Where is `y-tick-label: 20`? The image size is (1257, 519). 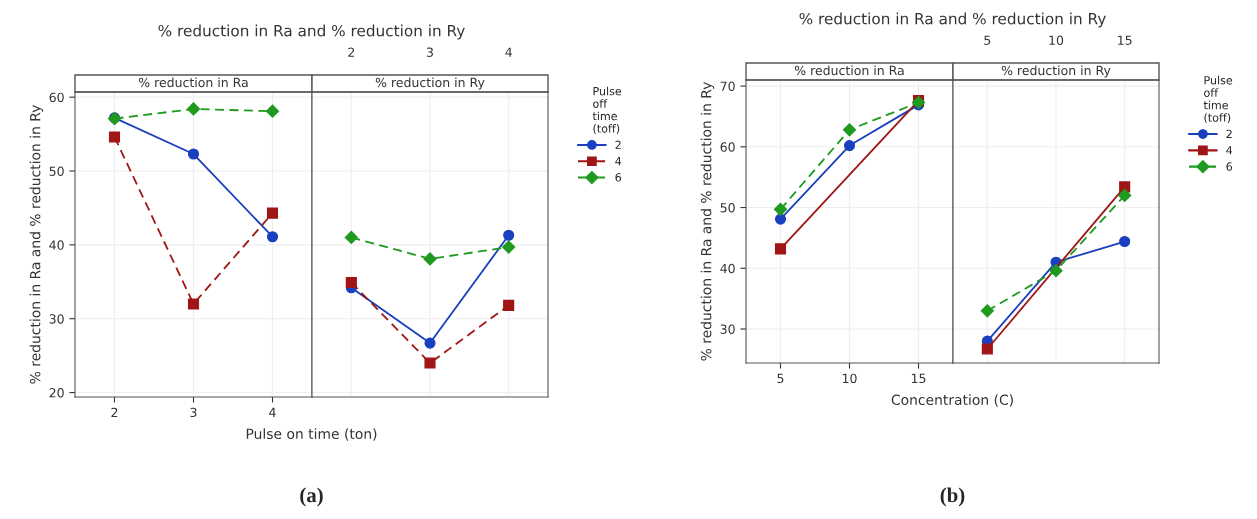
y-tick-label: 20 is located at coordinates (56, 393).